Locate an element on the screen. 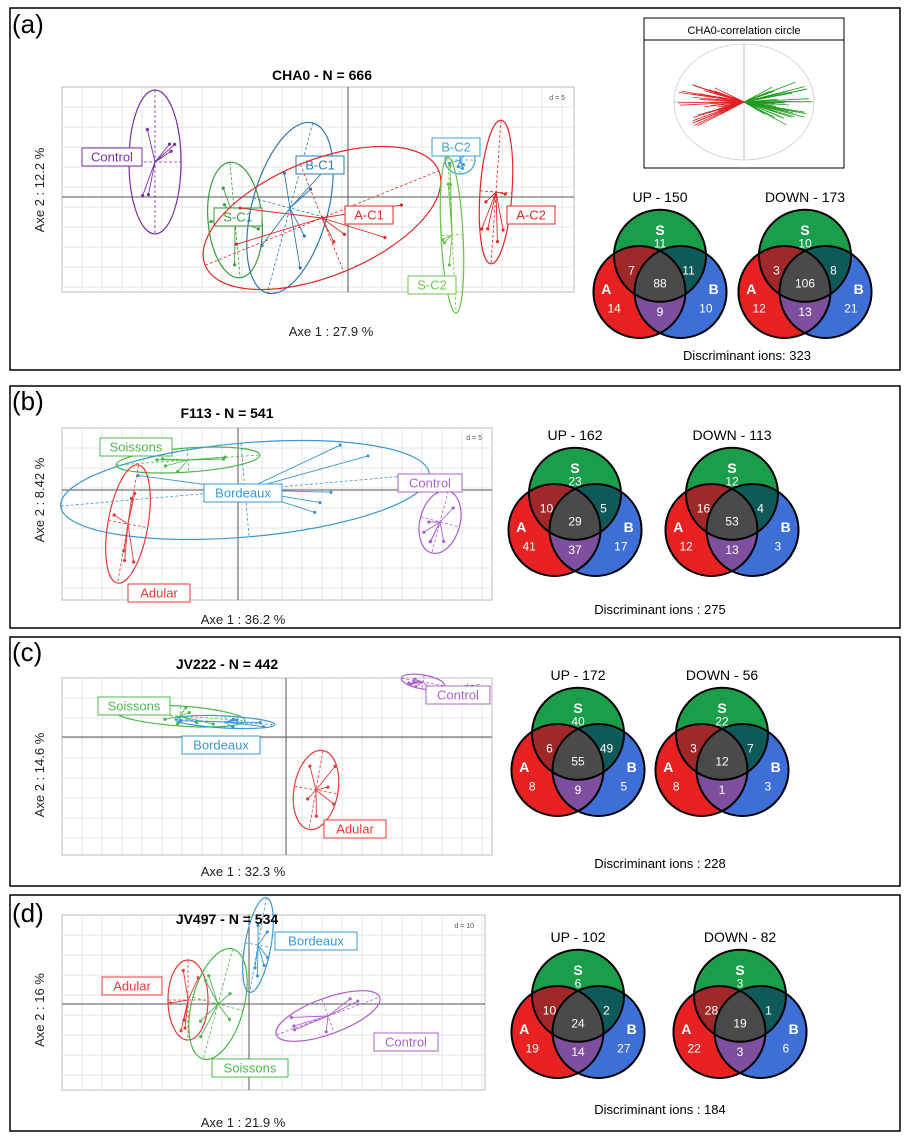 Image resolution: width=910 pixels, height=1139 pixels. scale-label: d = 10 is located at coordinates (464, 926).